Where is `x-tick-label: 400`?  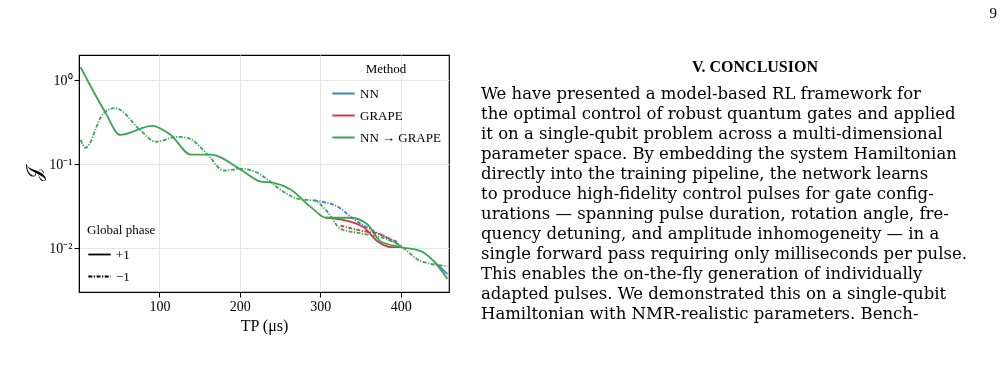
x-tick-label: 400 is located at coordinates (401, 306).